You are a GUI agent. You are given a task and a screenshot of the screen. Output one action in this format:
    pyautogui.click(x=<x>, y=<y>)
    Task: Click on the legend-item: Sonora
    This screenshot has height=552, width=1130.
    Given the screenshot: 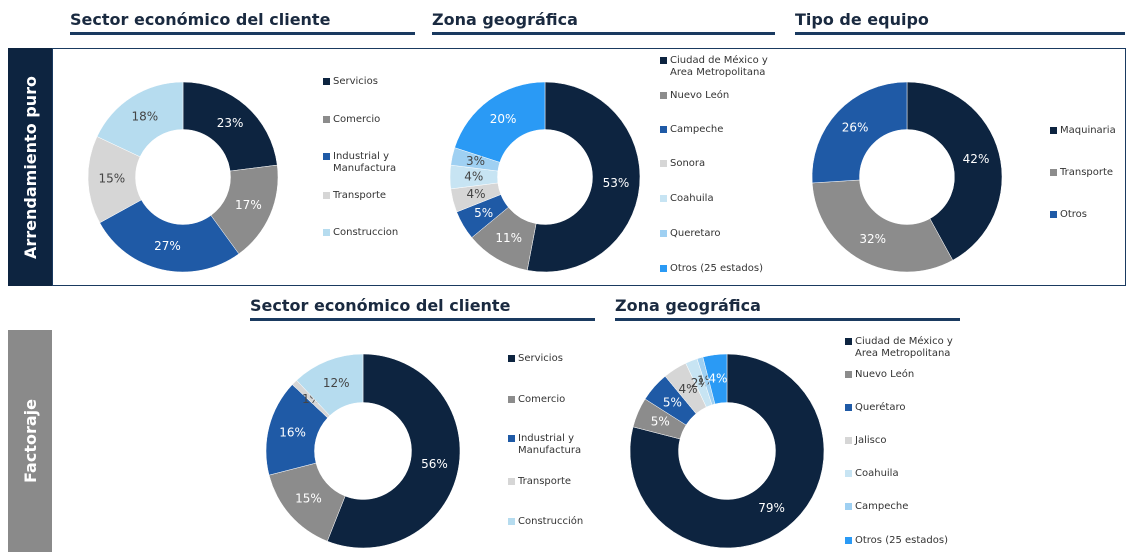 What is the action you would take?
    pyautogui.click(x=720, y=164)
    